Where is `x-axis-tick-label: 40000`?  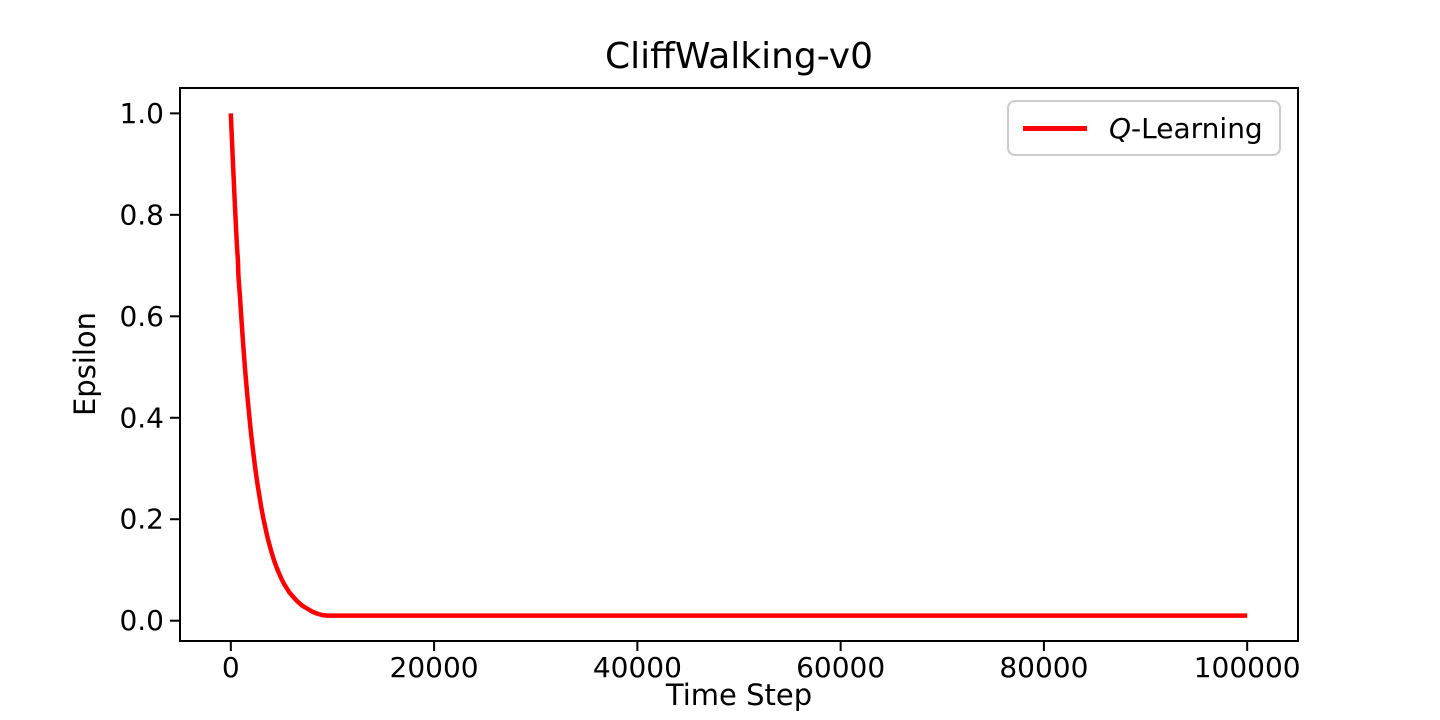 x-axis-tick-label: 40000 is located at coordinates (637, 667).